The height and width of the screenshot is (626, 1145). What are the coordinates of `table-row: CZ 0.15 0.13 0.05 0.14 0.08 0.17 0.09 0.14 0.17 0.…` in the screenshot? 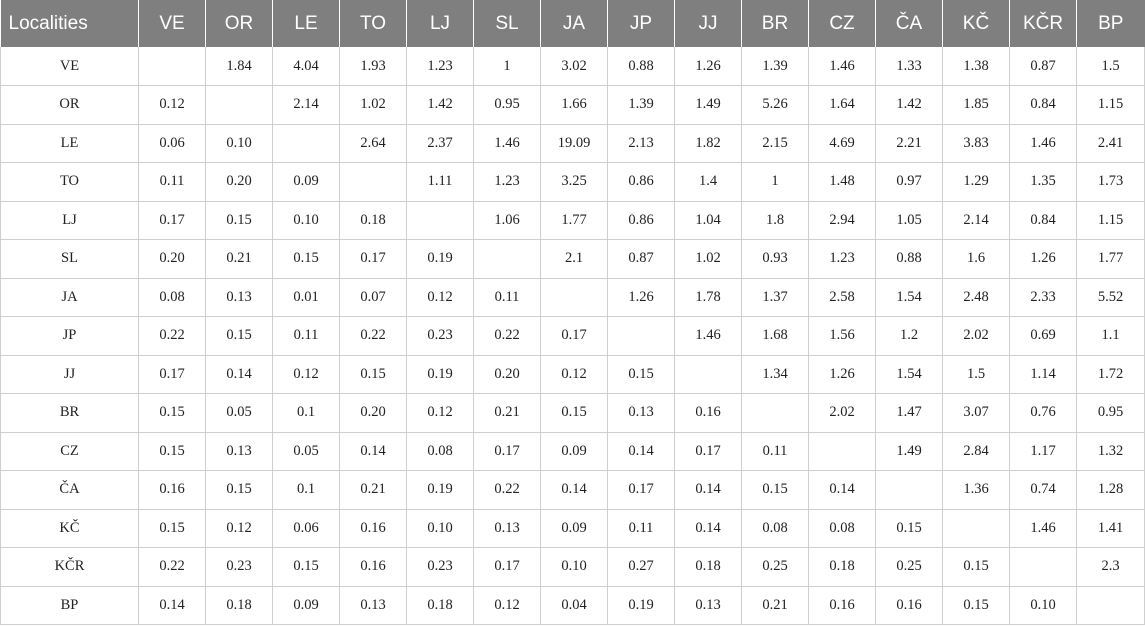 It's located at (572, 451).